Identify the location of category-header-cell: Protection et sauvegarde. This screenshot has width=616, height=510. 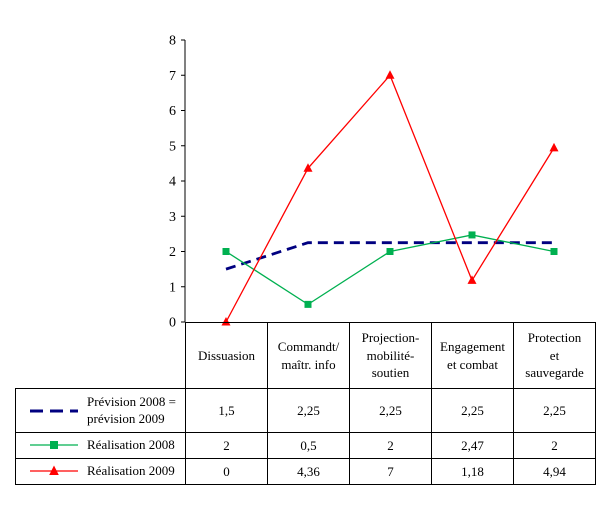
(554, 355).